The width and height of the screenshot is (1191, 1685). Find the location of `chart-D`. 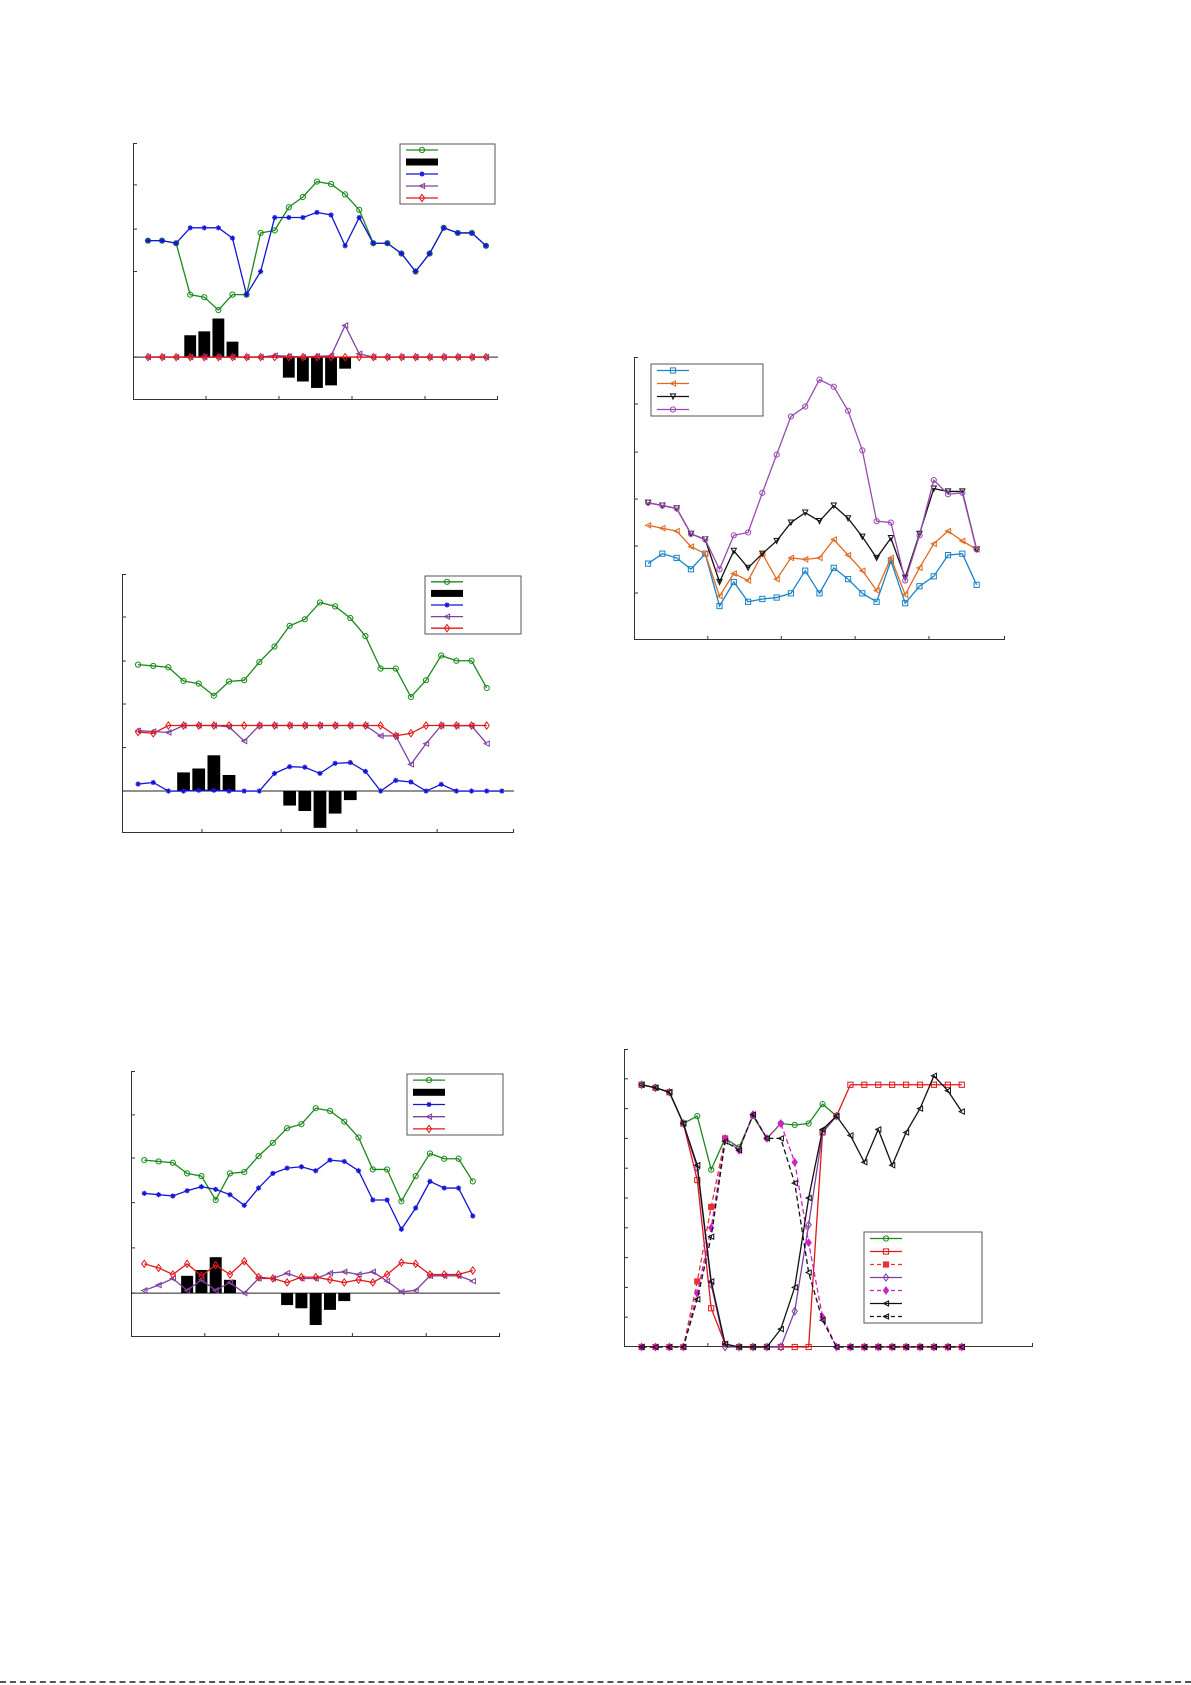

chart-D is located at coordinates (819, 498).